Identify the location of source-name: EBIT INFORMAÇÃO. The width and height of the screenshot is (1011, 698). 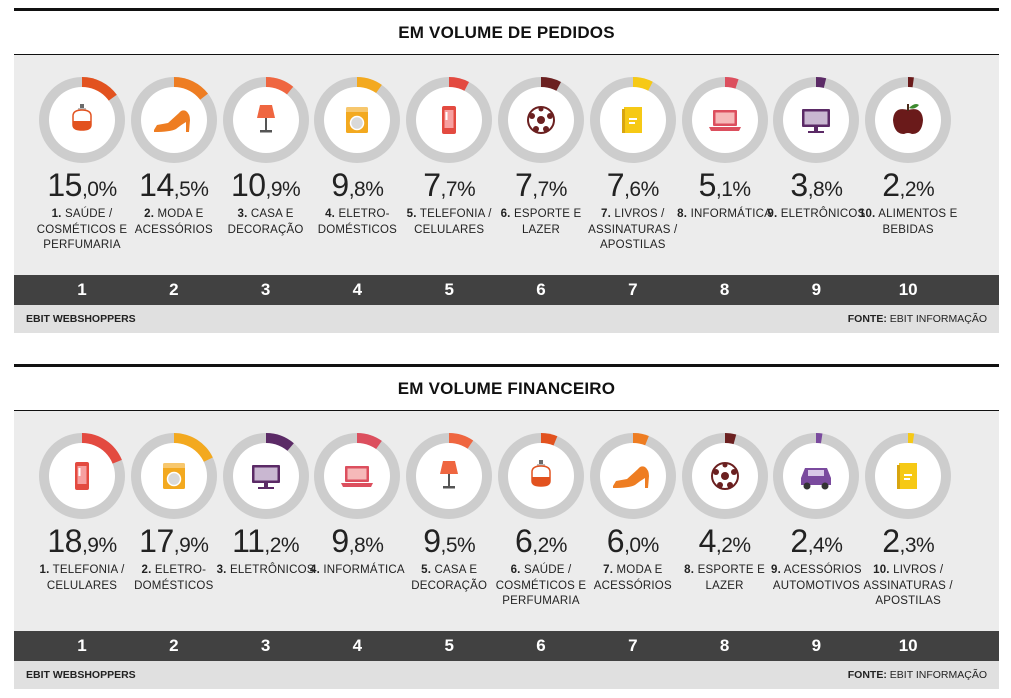
(938, 319).